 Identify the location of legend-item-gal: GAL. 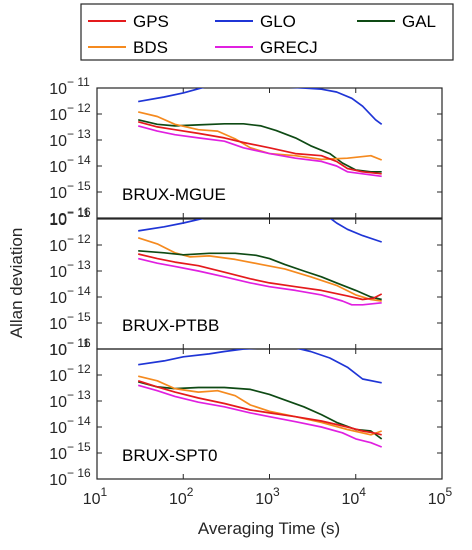
(396, 21).